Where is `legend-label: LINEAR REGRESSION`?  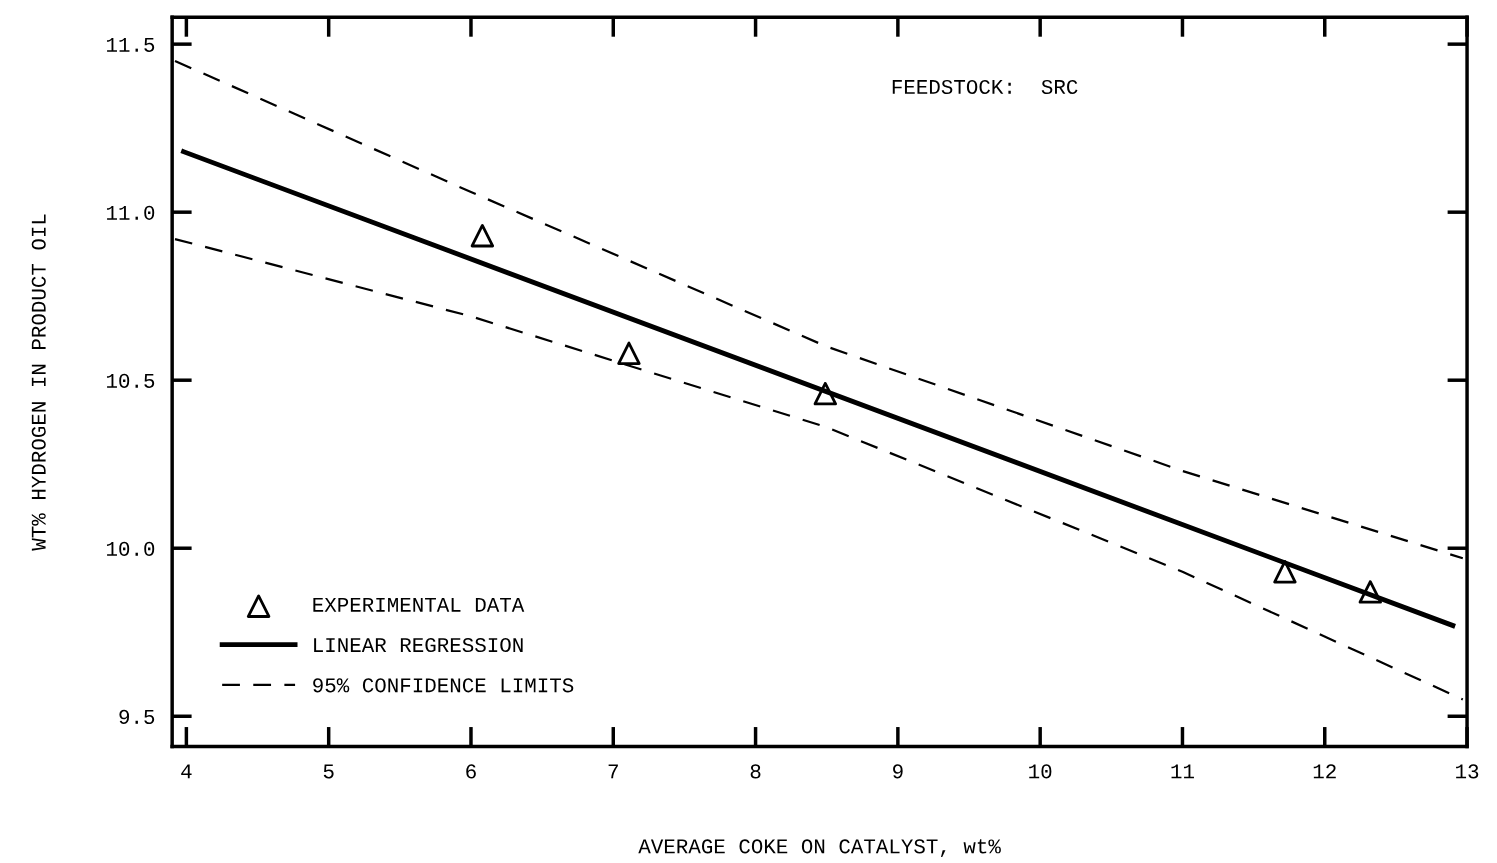
legend-label: LINEAR REGRESSION is located at coordinates (418, 645).